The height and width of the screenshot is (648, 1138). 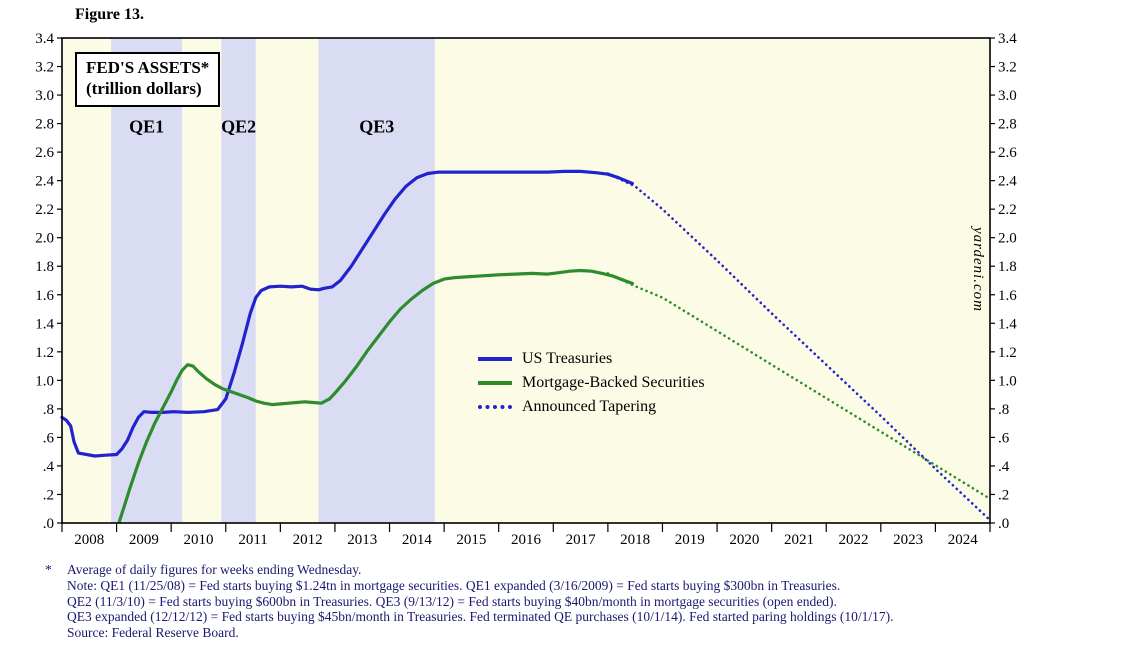 What do you see at coordinates (908, 540) in the screenshot?
I see `x-axis-year-label: 2023` at bounding box center [908, 540].